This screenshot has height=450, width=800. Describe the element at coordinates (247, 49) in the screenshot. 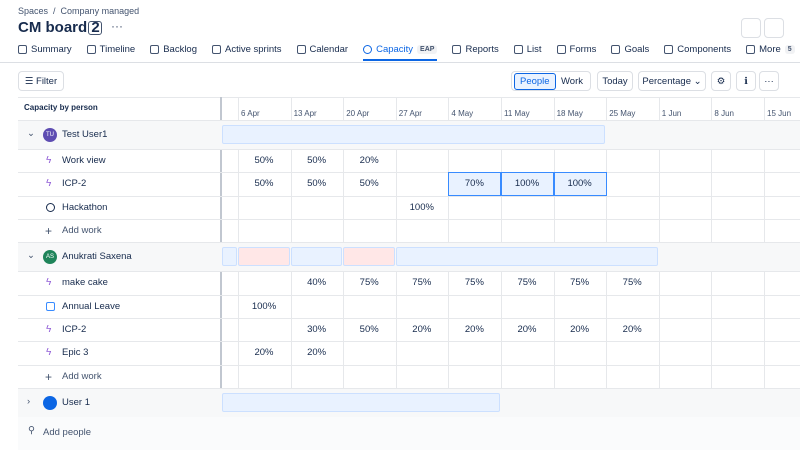

I see `tab: Active sprints` at that location.